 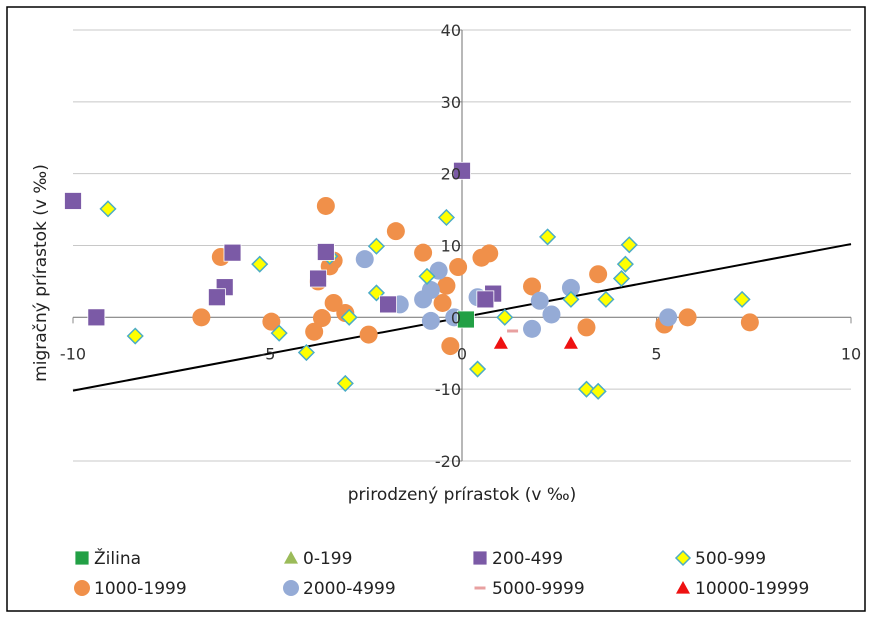 What do you see at coordinates (140, 589) in the screenshot?
I see `legend-label: 1000-1999` at bounding box center [140, 589].